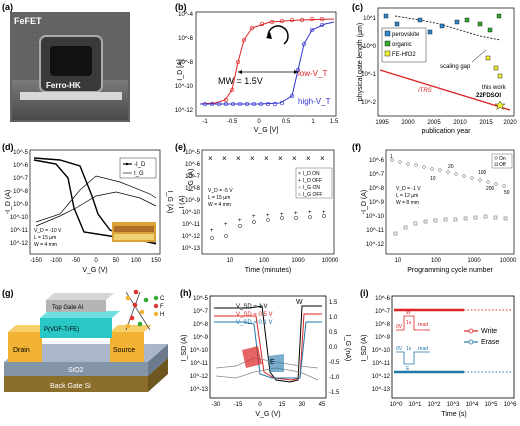  I want to click on d-y2label: I_G (A), so click(169, 202).